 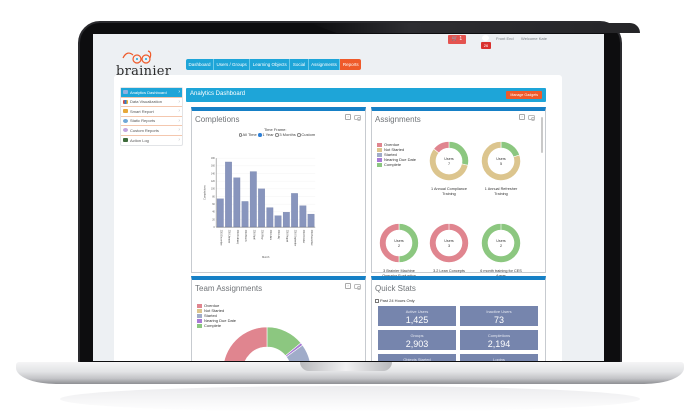 What do you see at coordinates (397, 300) in the screenshot?
I see `checkbox-label: Past 24 Hours Only` at bounding box center [397, 300].